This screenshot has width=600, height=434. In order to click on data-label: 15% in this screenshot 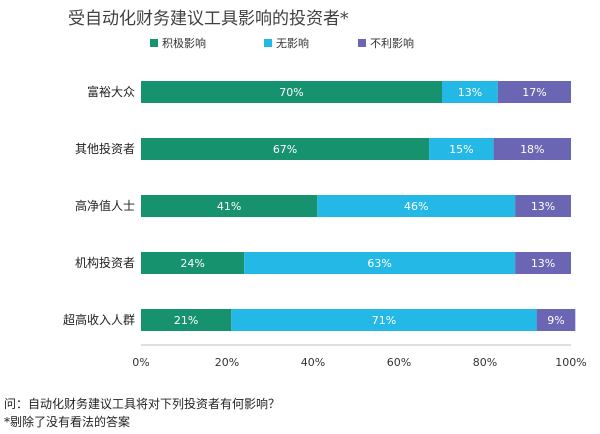, I will do `click(461, 149)`.